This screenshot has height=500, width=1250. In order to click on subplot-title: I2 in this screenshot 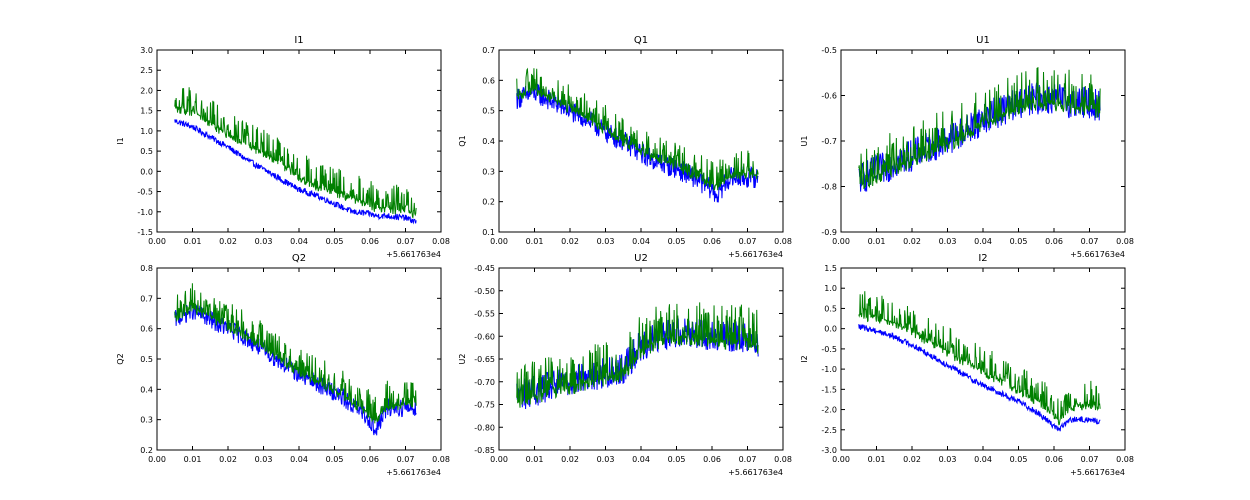, I will do `click(982, 258)`.